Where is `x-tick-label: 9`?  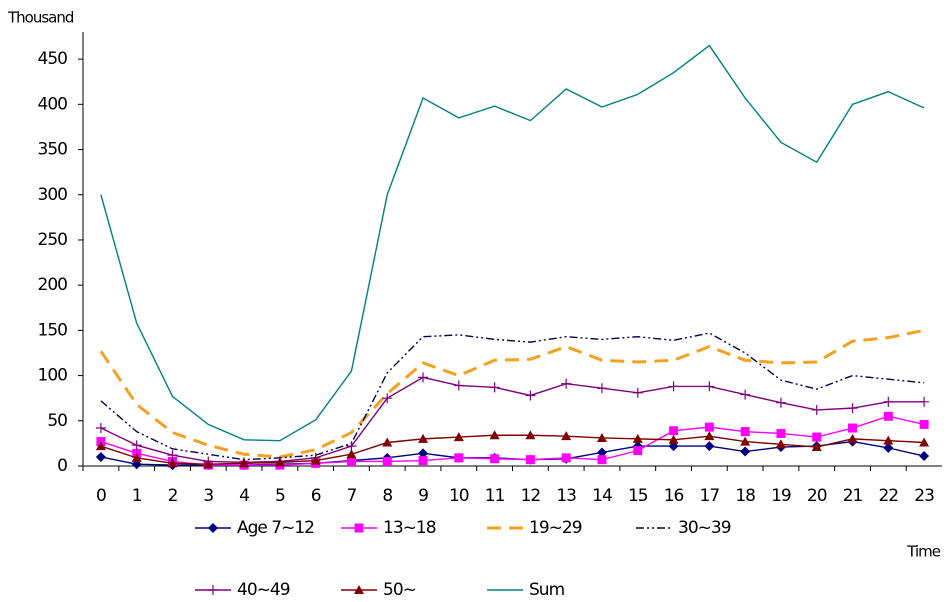 x-tick-label: 9 is located at coordinates (423, 496).